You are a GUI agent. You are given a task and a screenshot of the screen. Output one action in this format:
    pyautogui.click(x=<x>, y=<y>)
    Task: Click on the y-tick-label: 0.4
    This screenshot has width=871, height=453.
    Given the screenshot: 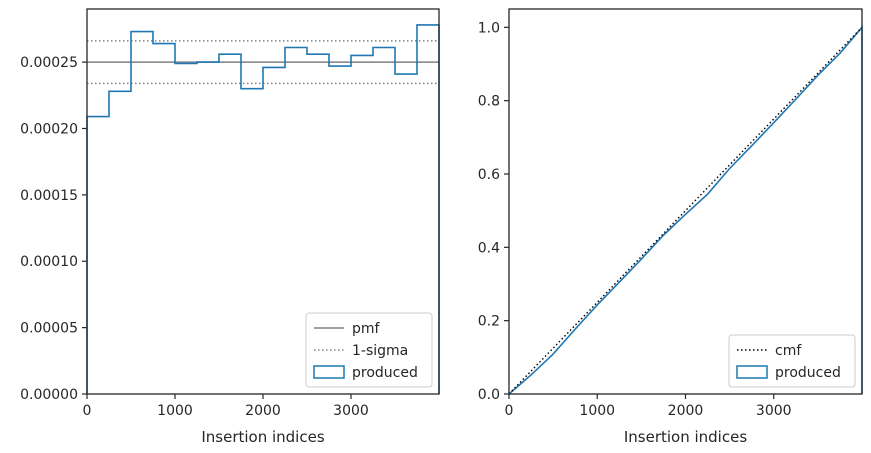 What is the action you would take?
    pyautogui.click(x=489, y=248)
    